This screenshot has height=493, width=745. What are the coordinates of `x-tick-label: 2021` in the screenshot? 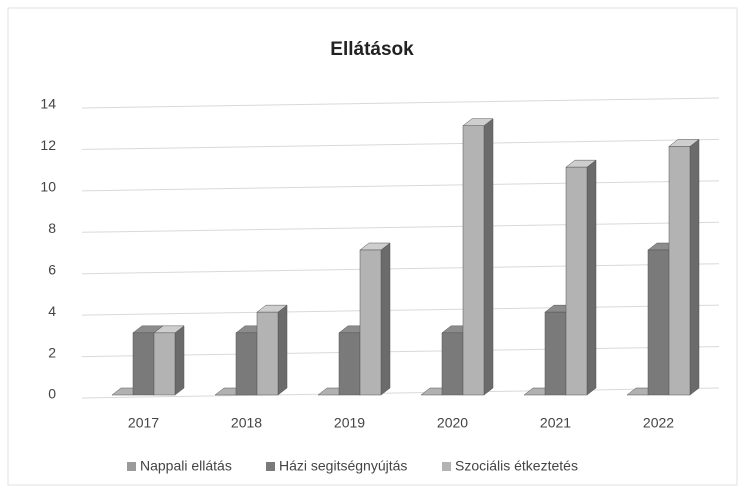 It's located at (555, 423).